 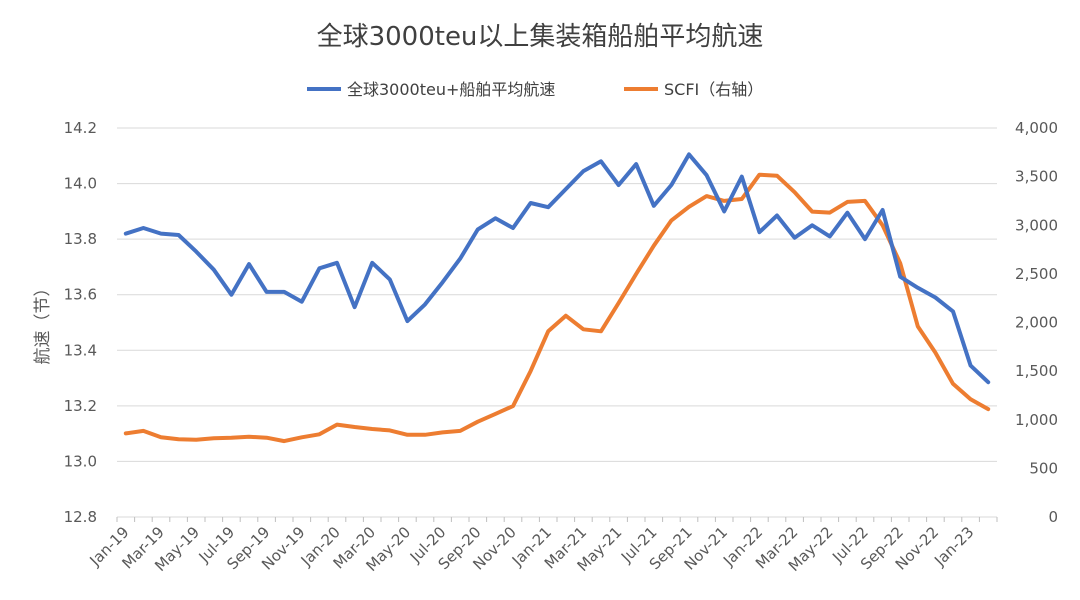 I want to click on right-tick-label: 1,500, so click(x=1036, y=371).